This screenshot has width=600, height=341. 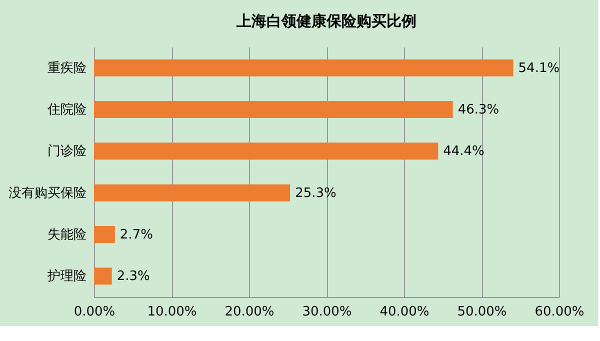 What do you see at coordinates (66, 276) in the screenshot?
I see `y-tick-label: 护理险` at bounding box center [66, 276].